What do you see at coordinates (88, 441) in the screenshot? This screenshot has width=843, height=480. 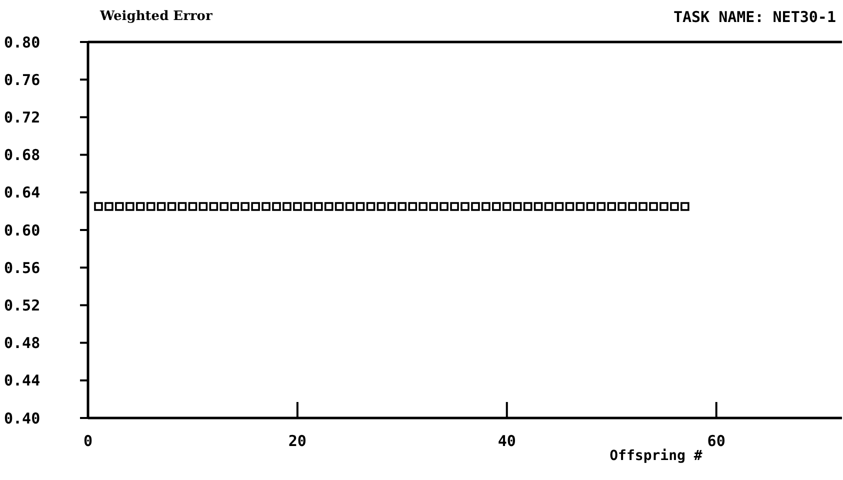 I see `x-tick-label: 0` at bounding box center [88, 441].